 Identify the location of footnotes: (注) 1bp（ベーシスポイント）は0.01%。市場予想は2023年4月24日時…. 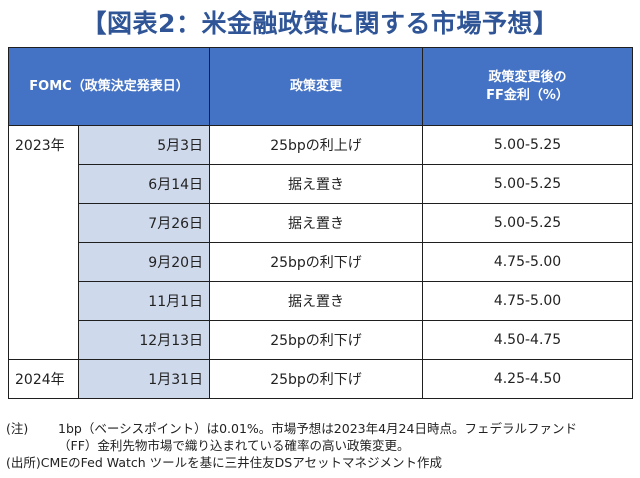
(321, 445).